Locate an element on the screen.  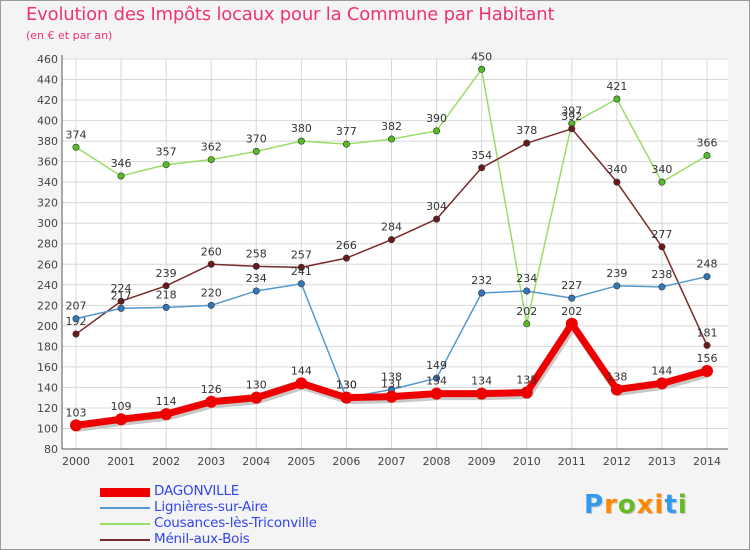
data-label: 134 is located at coordinates (436, 381).